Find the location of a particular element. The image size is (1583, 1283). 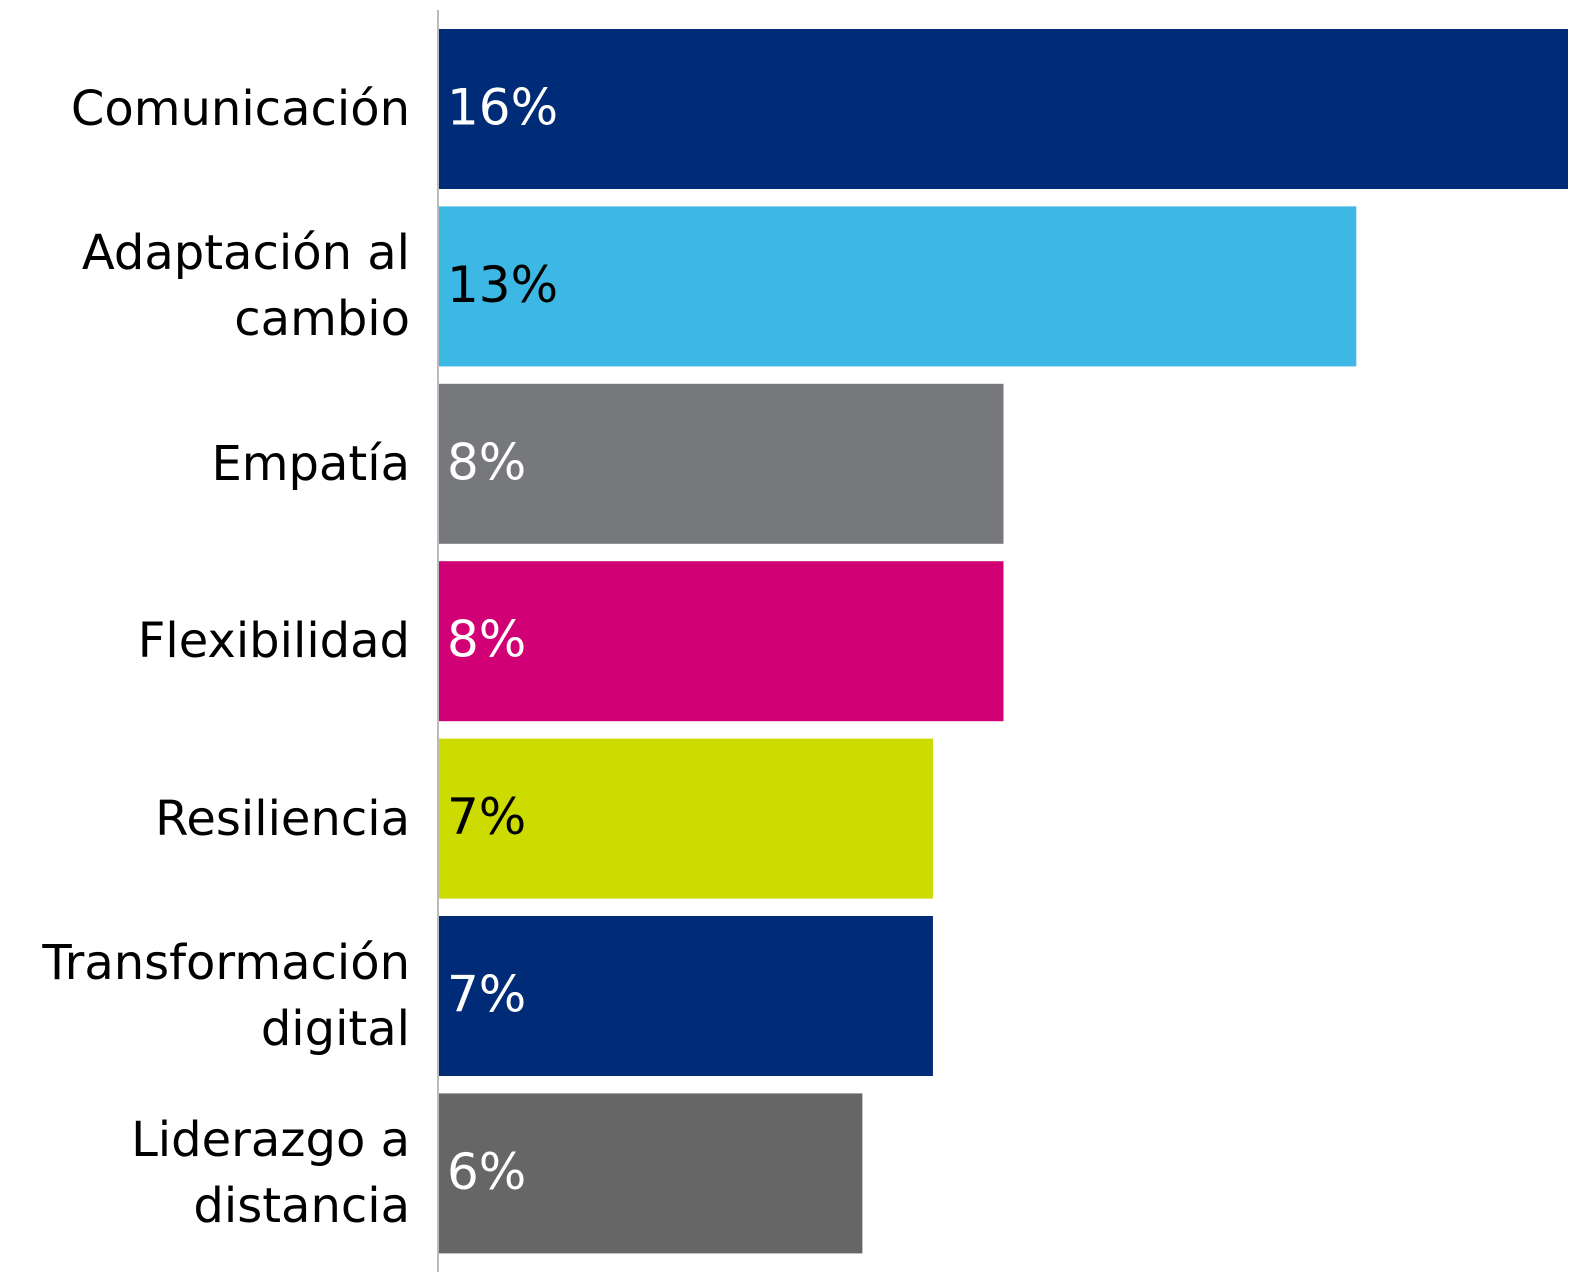

value-label: 6% is located at coordinates (486, 1172).